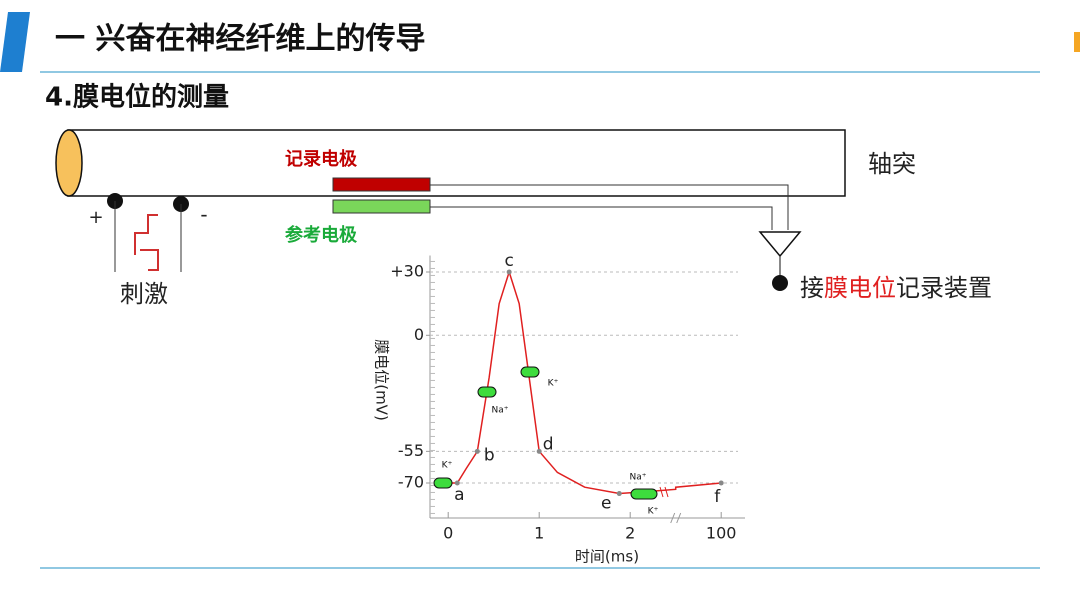  I want to click on recorder-node, so click(780, 283).